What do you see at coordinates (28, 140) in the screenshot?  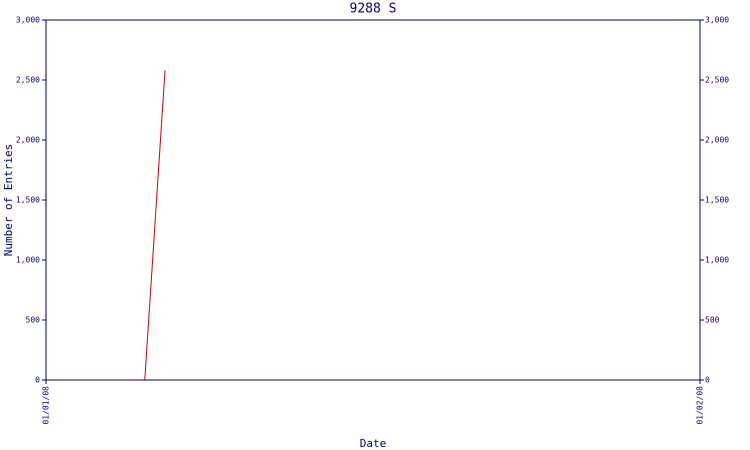 I see `y-tick-label: 2,000` at bounding box center [28, 140].